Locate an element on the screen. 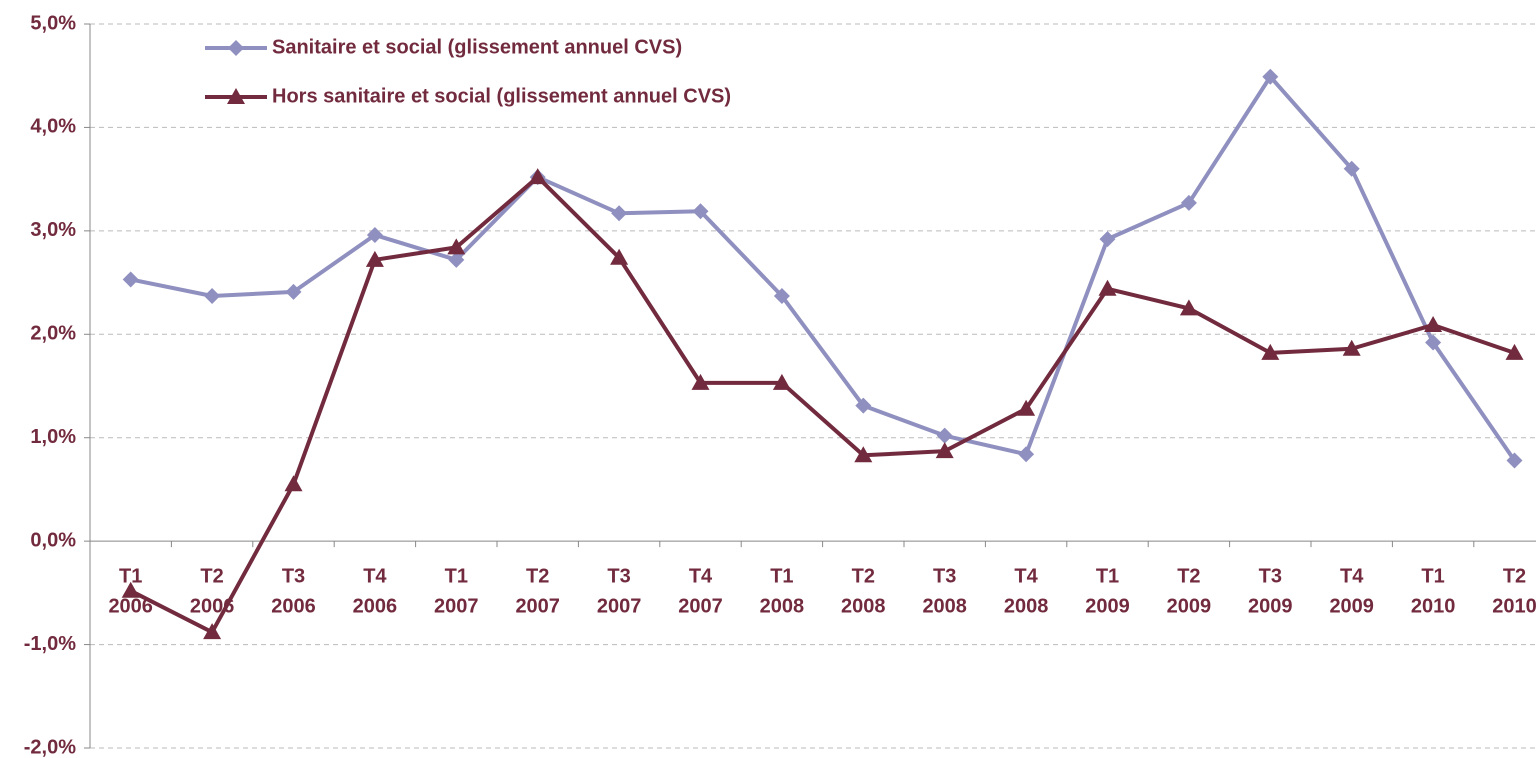 Image resolution: width=1536 pixels, height=758 pixels. y-tick-label: 5,0% is located at coordinates (53, 23).